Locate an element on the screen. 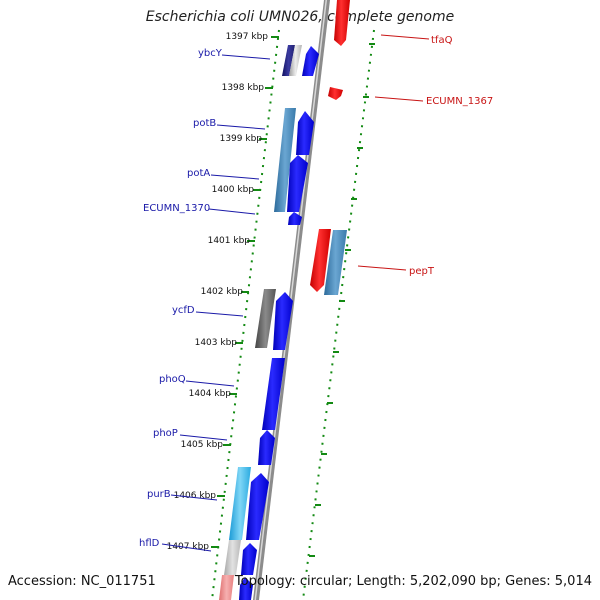 The image size is (600, 600). scale-ticks is located at coordinates (245, 292).